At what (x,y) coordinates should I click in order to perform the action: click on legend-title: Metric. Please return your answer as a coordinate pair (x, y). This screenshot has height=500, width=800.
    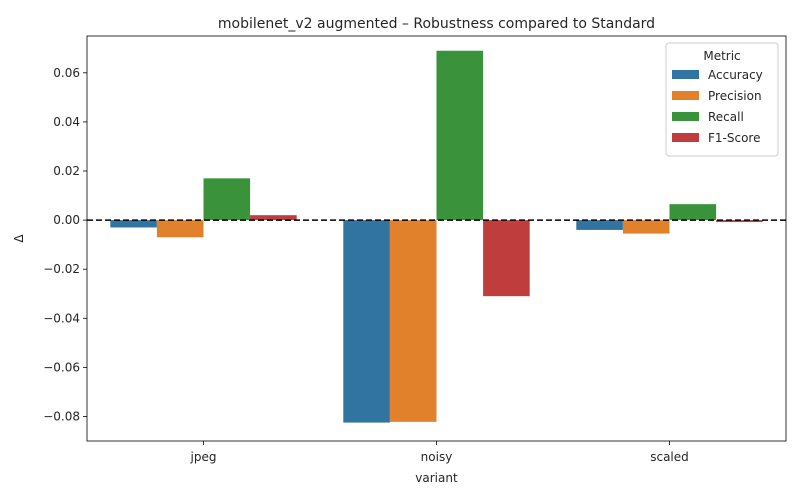
    Looking at the image, I should click on (721, 56).